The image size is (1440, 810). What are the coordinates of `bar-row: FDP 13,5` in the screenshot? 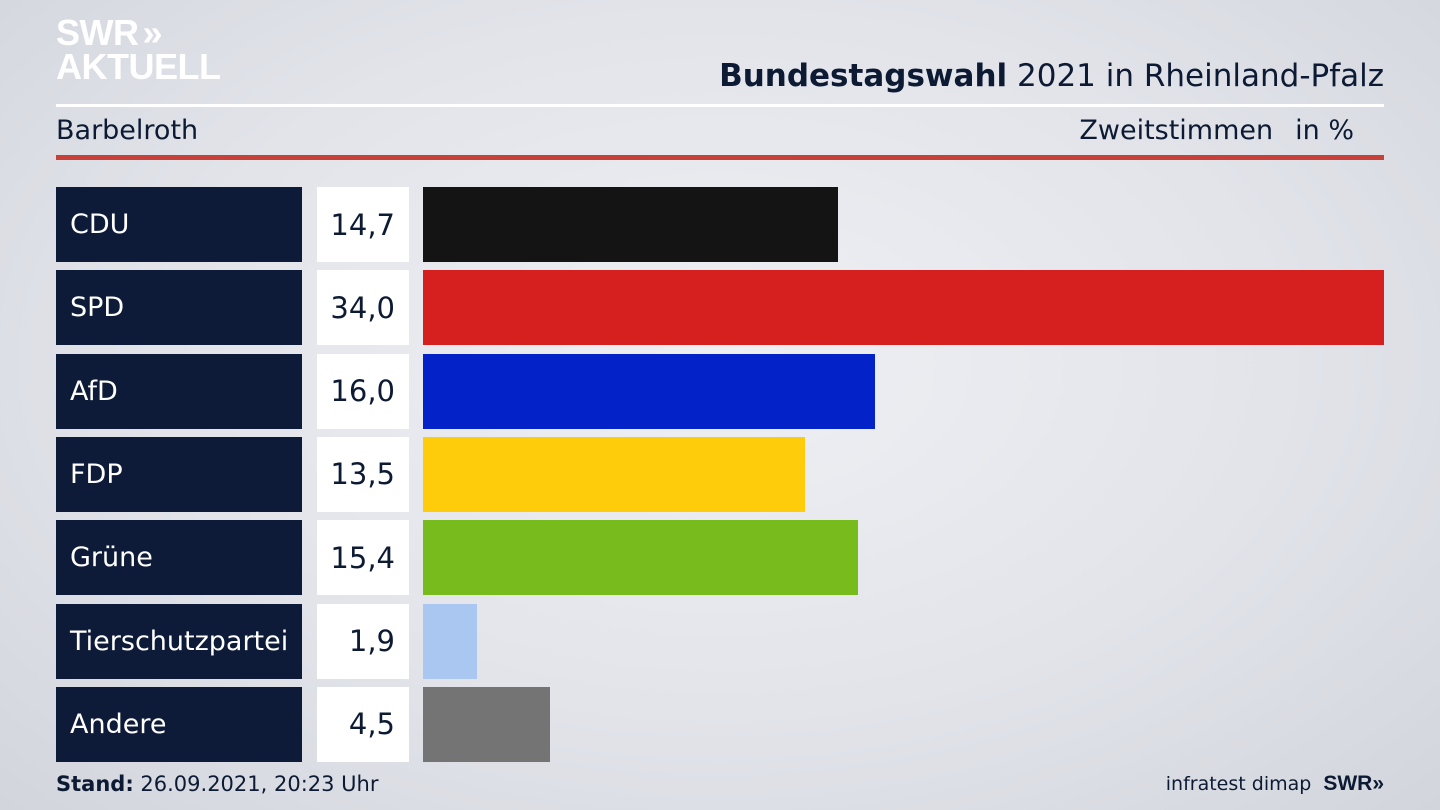 It's located at (720, 474).